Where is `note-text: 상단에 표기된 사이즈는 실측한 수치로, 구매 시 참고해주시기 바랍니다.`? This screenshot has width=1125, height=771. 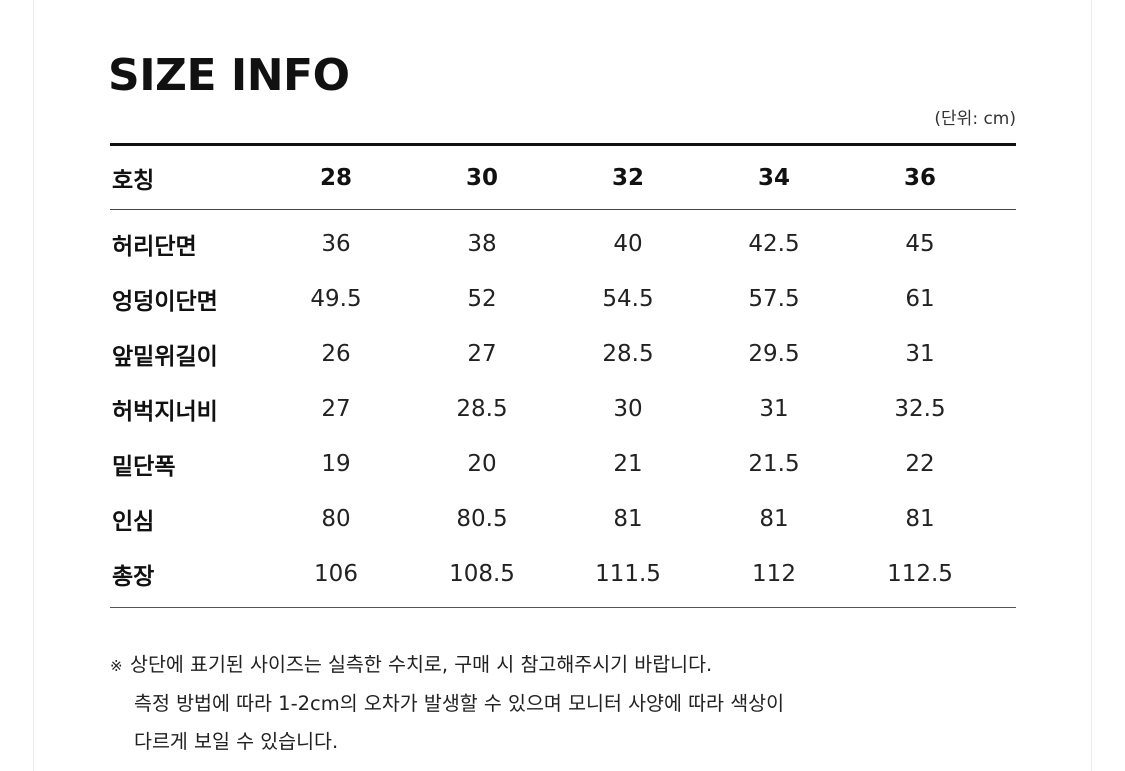 note-text: 상단에 표기된 사이즈는 실측한 수치로, 구매 시 참고해주시기 바랍니다. is located at coordinates (421, 664).